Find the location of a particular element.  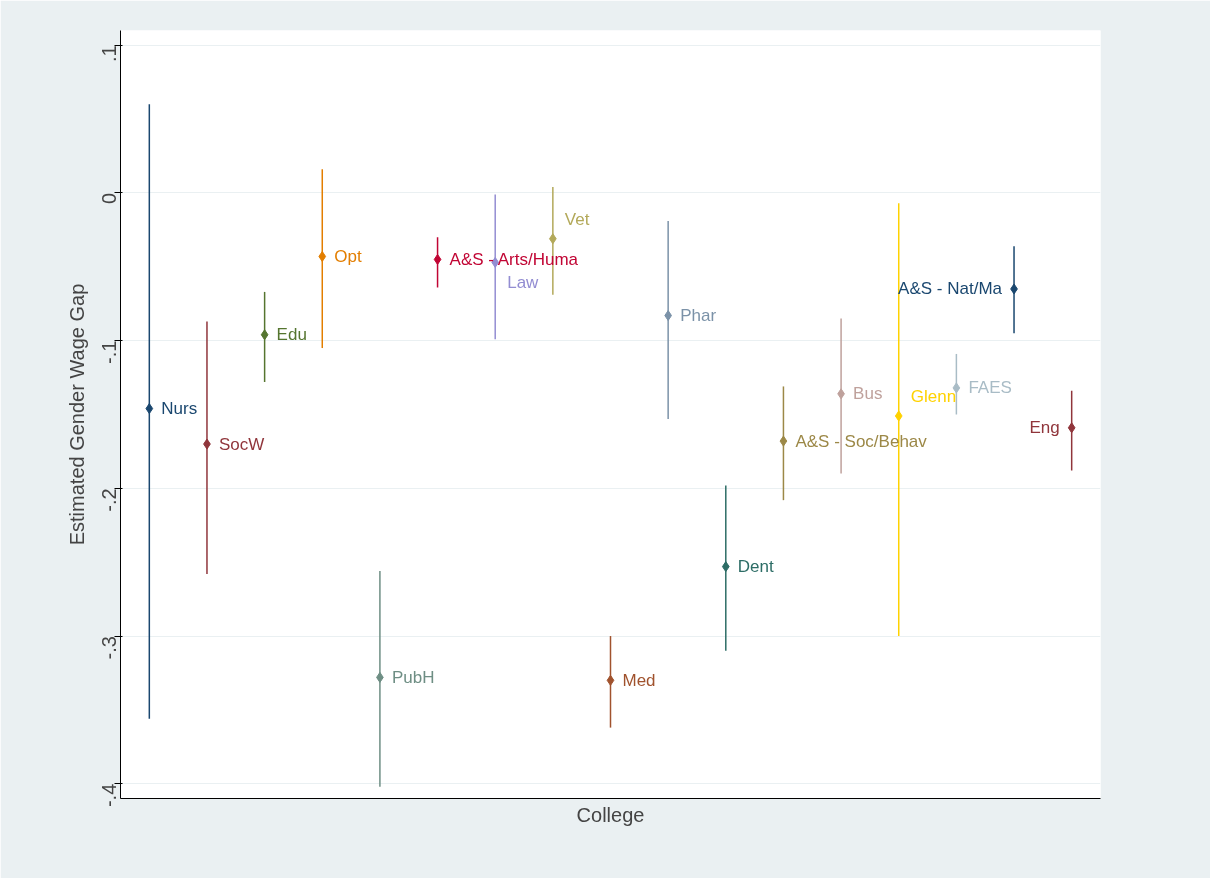

y-axis-title: Estimated Gender Wage Gap is located at coordinates (76, 414).